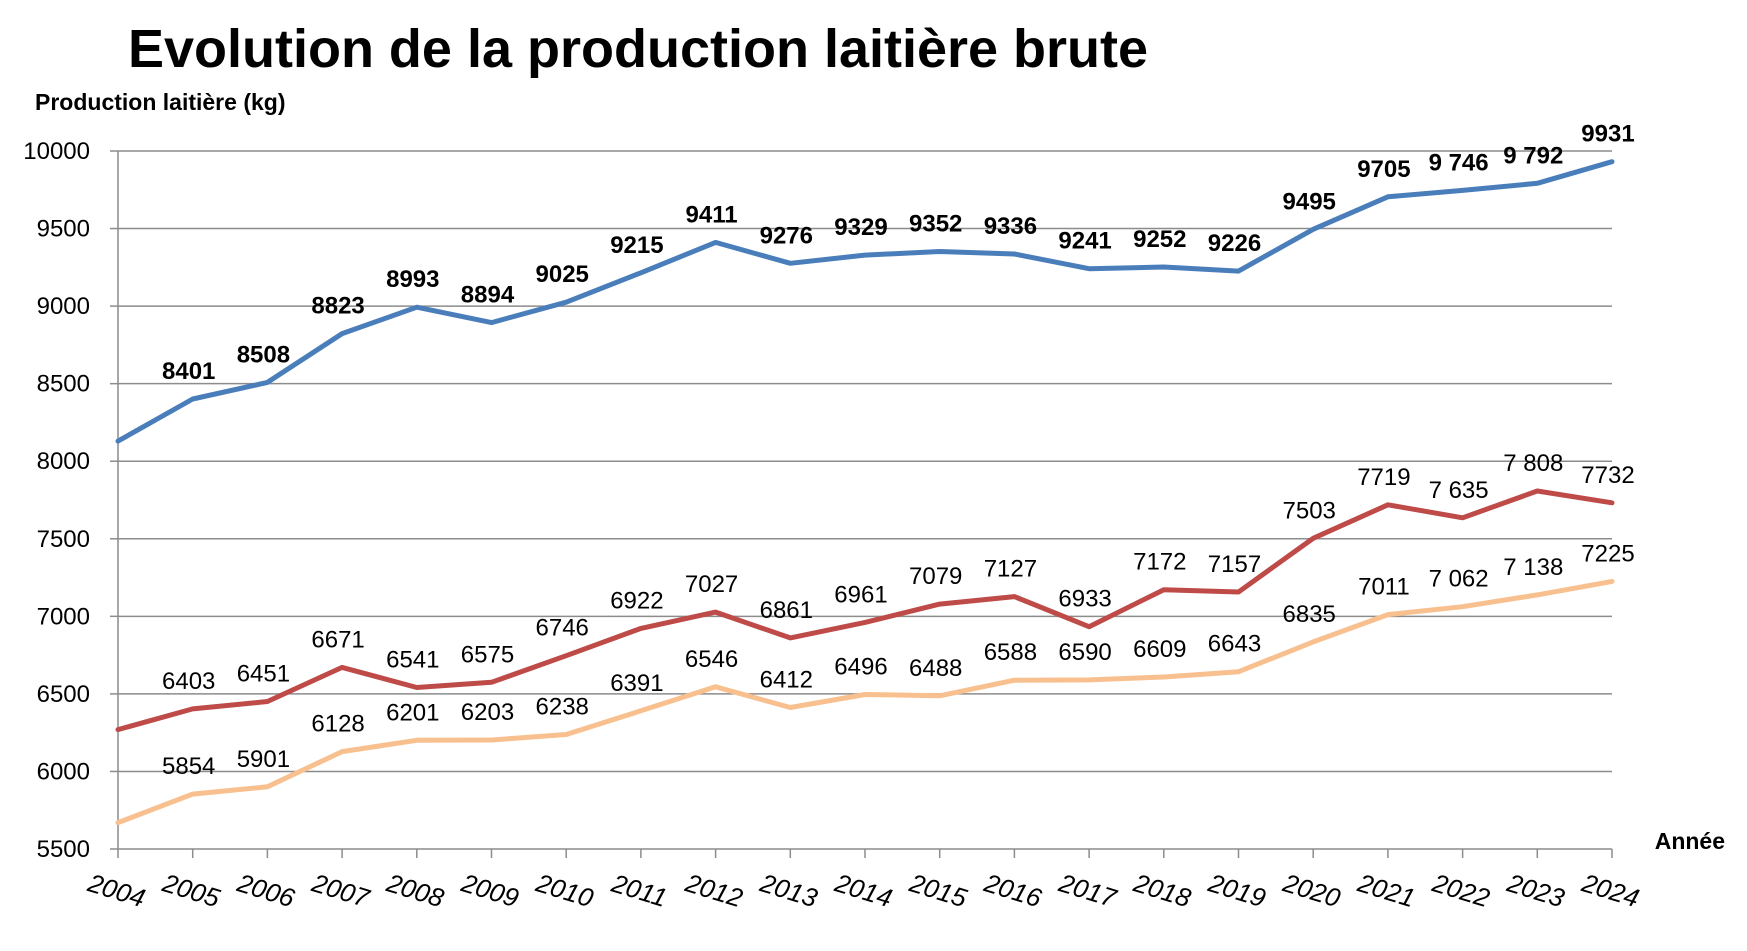 The image size is (1747, 951). I want to click on data-label: 9 746, so click(1459, 162).